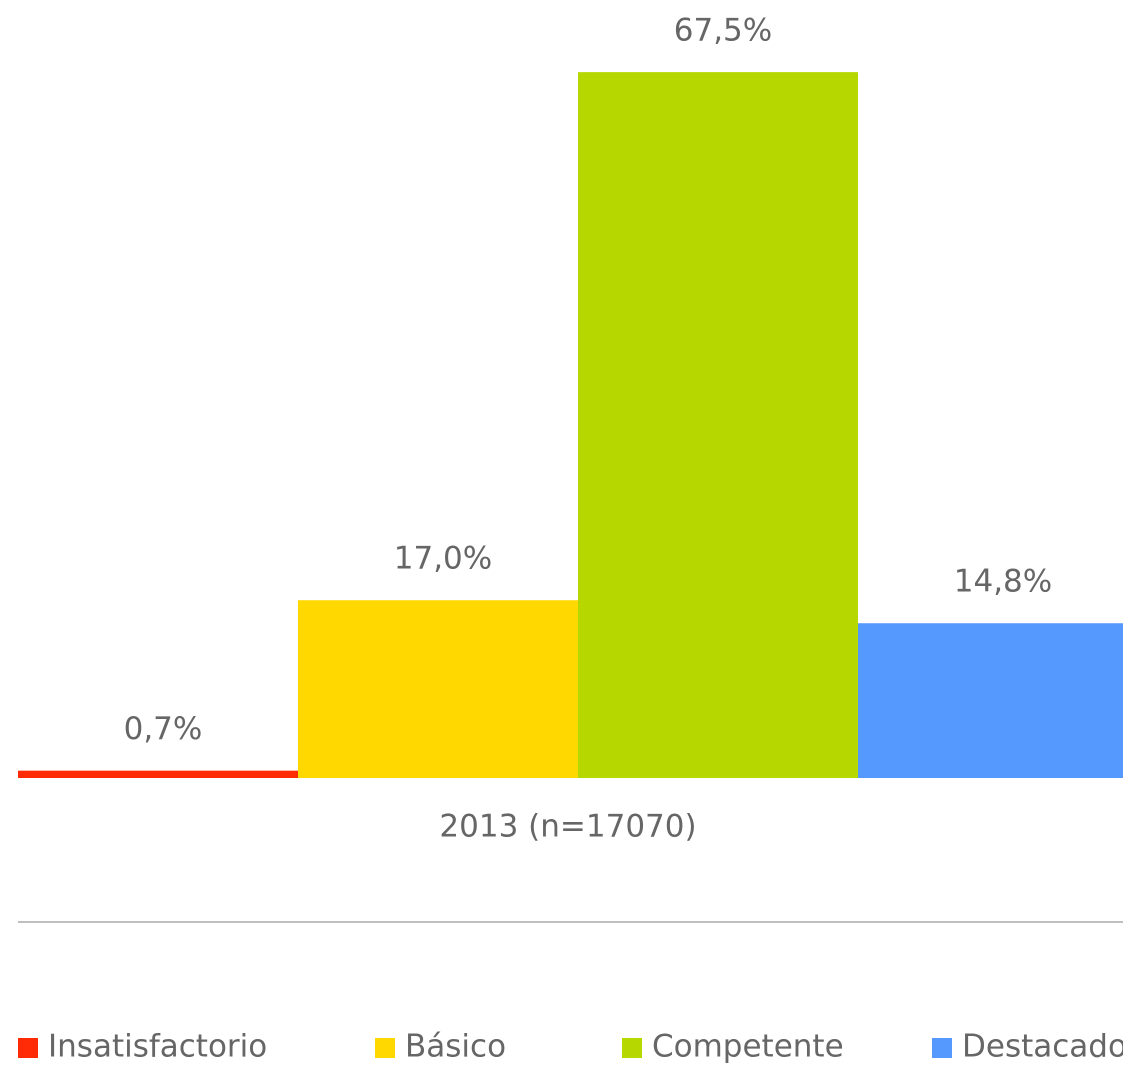 The height and width of the screenshot is (1066, 1123). Describe the element at coordinates (455, 1047) in the screenshot. I see `legend-label: Básico` at that location.